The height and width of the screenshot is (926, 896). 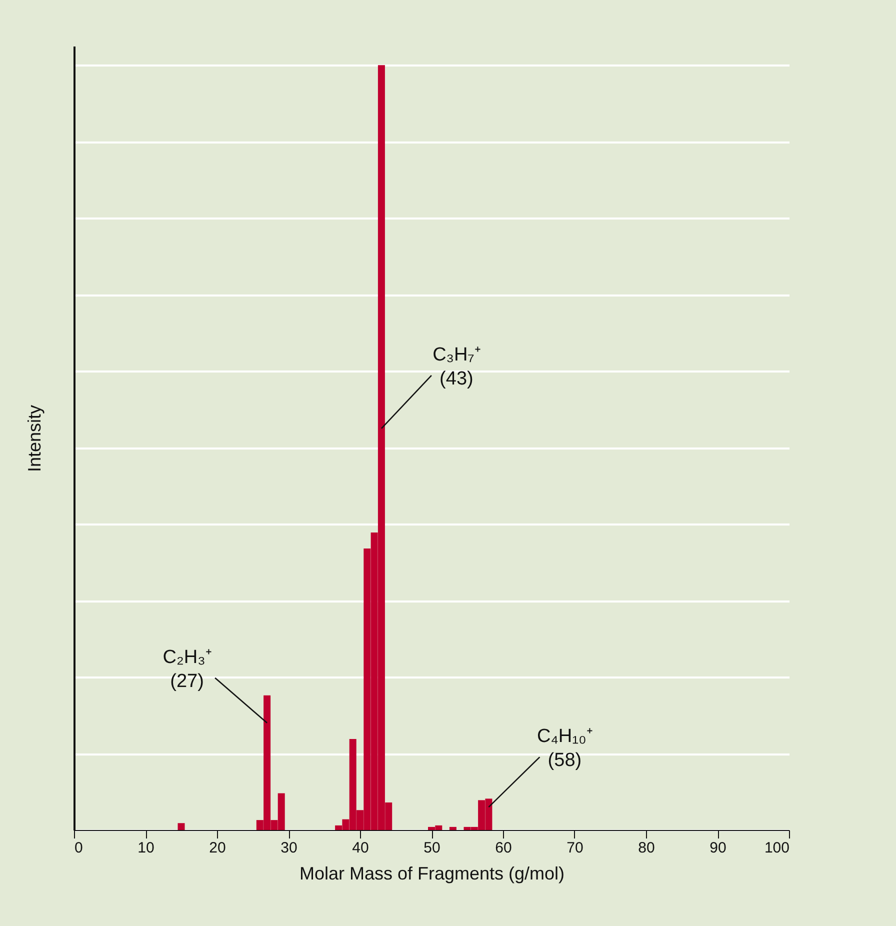 What do you see at coordinates (718, 848) in the screenshot?
I see `x-tick-label: 90` at bounding box center [718, 848].